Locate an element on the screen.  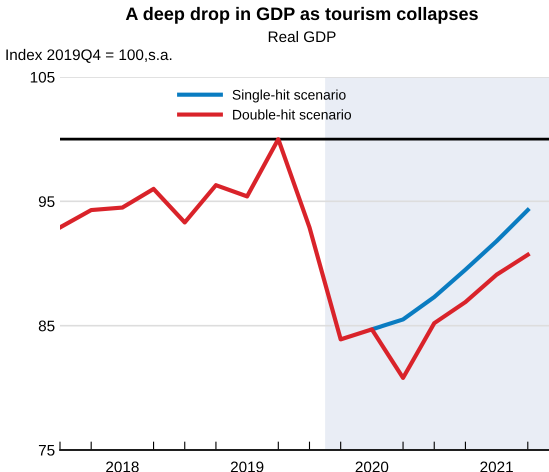
legend-label: Double-hit scenario is located at coordinates (292, 114).